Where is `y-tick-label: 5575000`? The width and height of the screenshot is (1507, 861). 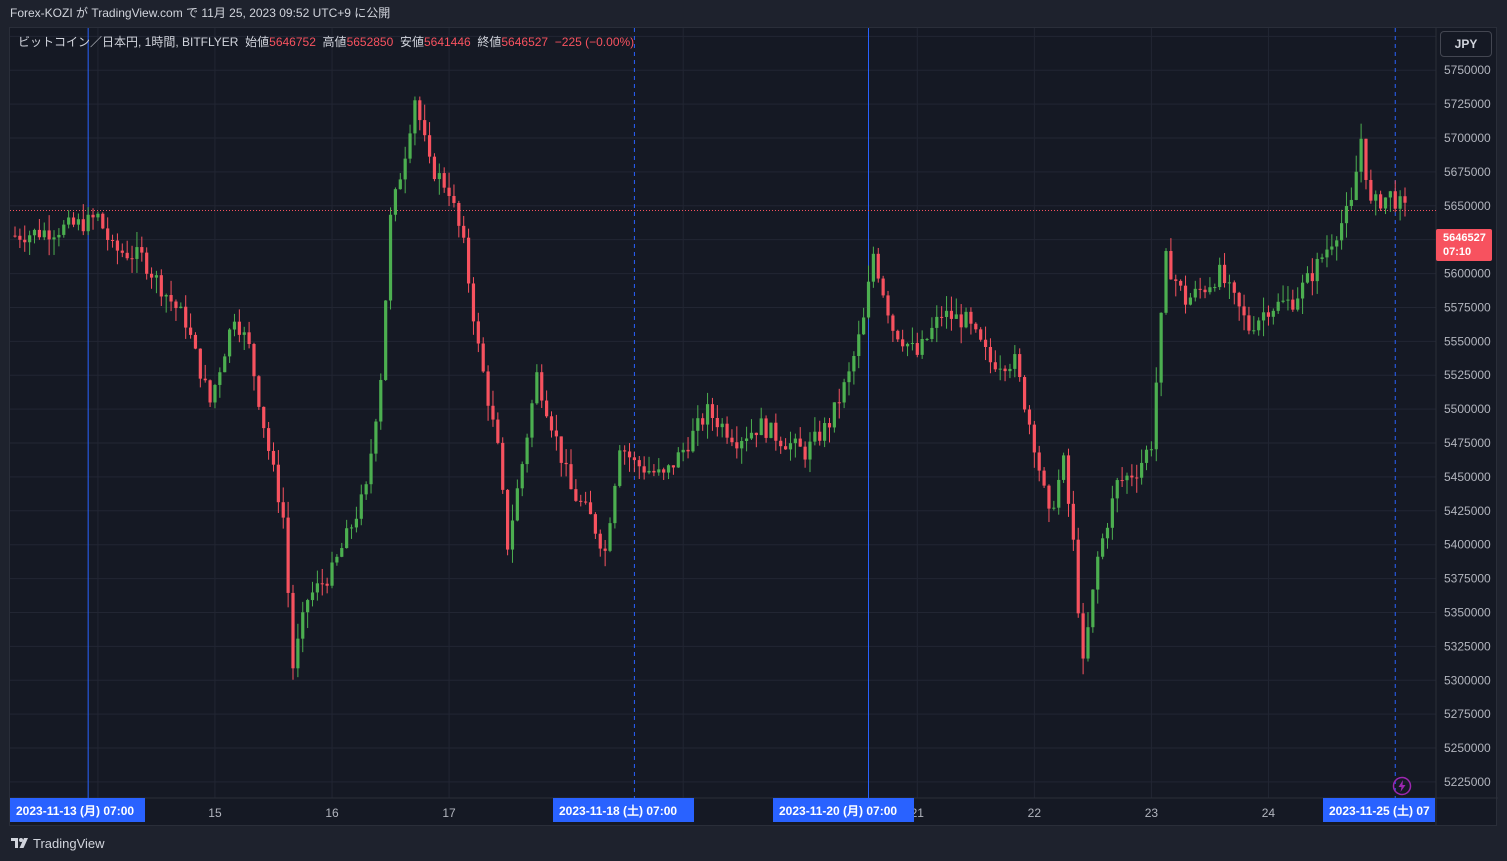
y-tick-label: 5575000 is located at coordinates (1467, 307).